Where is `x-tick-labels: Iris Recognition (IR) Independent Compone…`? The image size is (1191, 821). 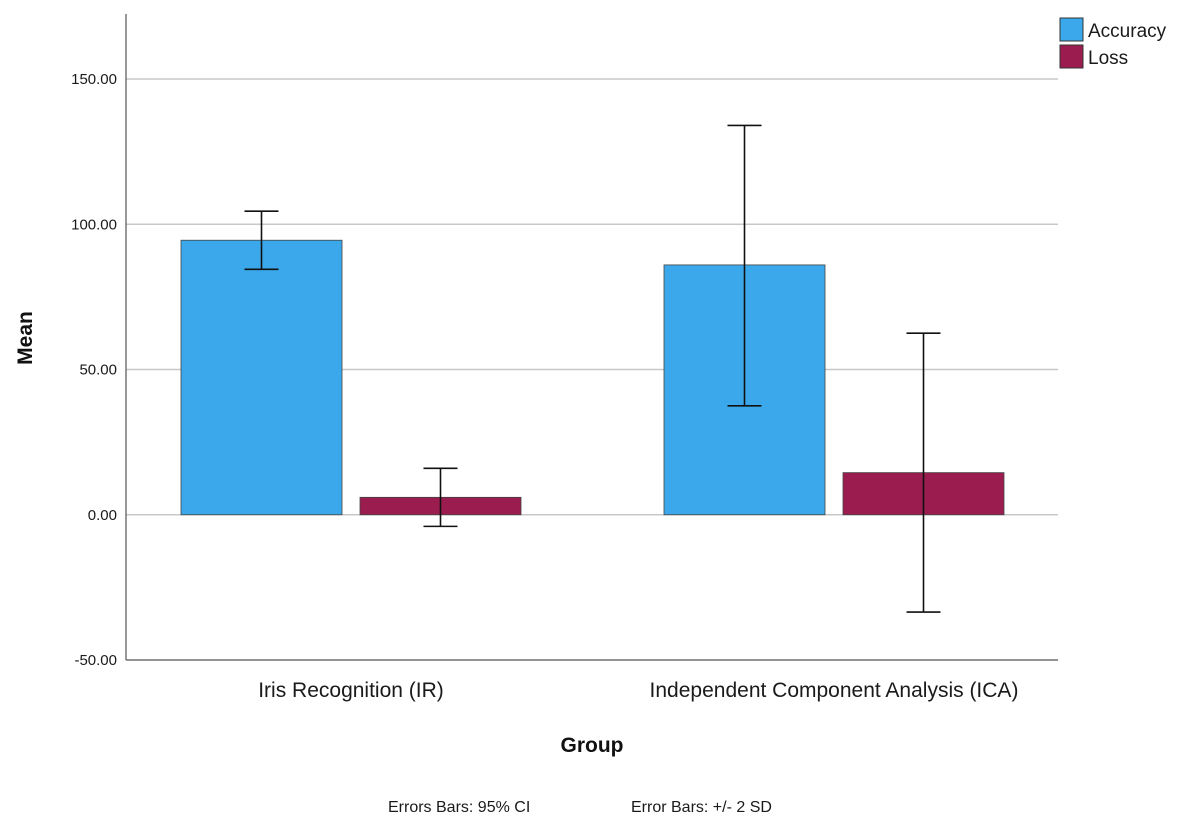
x-tick-labels: Iris Recognition (IR) Independent Compone… is located at coordinates (638, 690).